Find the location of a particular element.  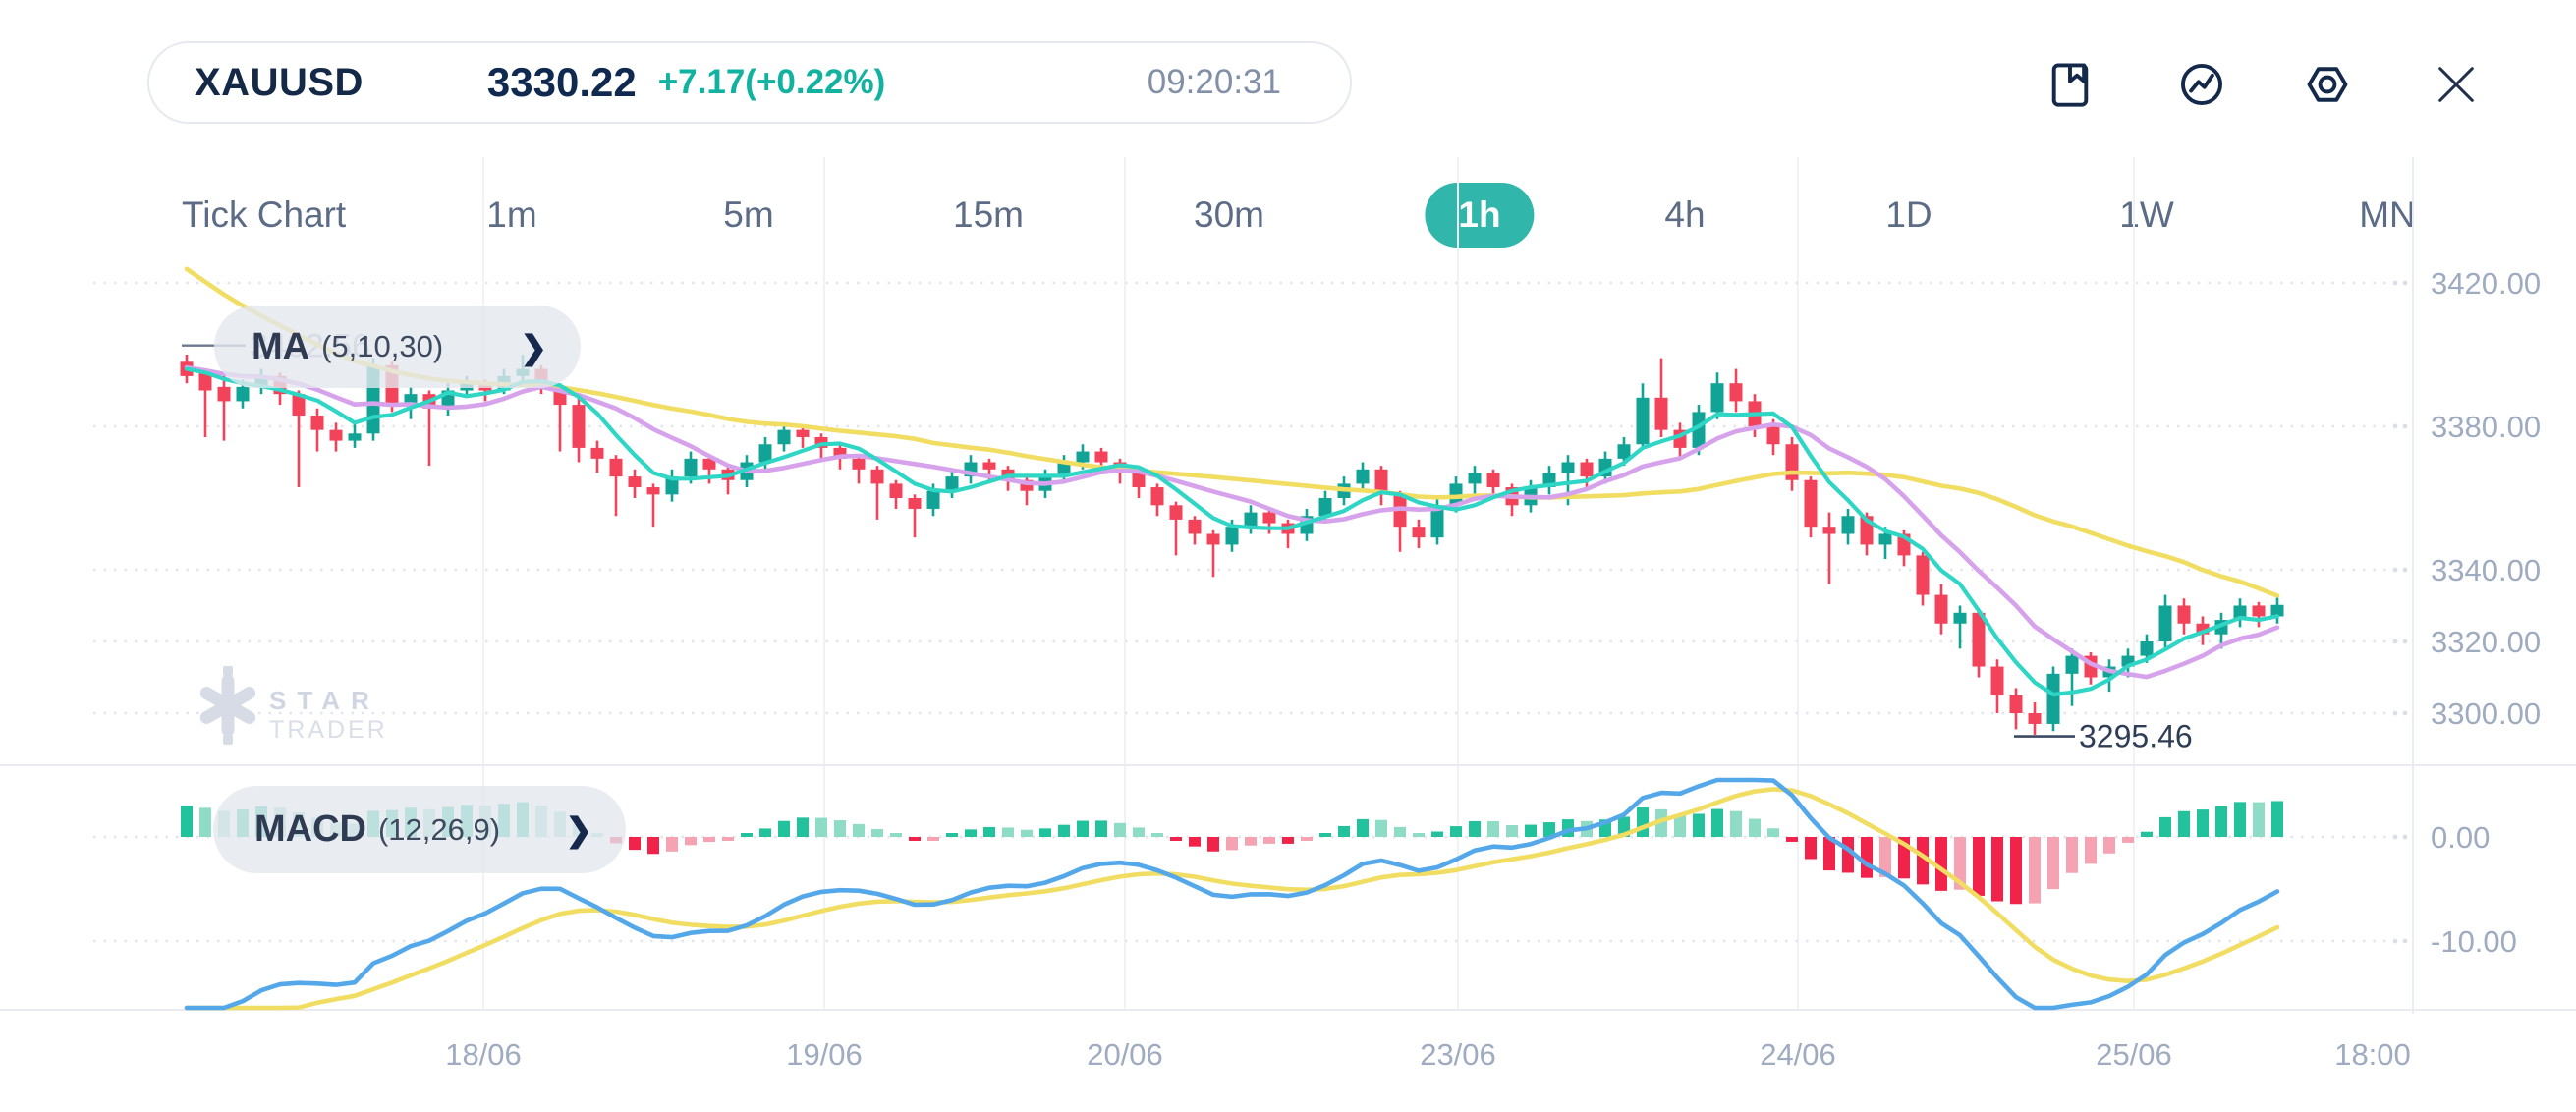

indicator-button is located at coordinates (2201, 85).